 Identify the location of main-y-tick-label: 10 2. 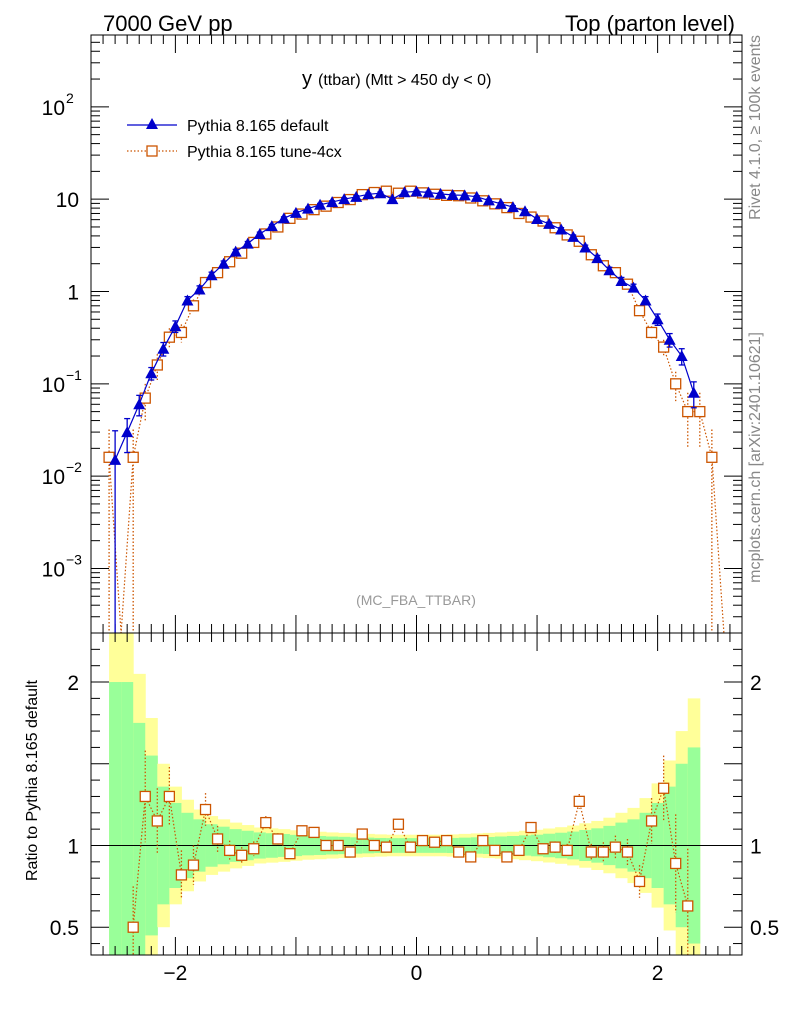
(58, 105).